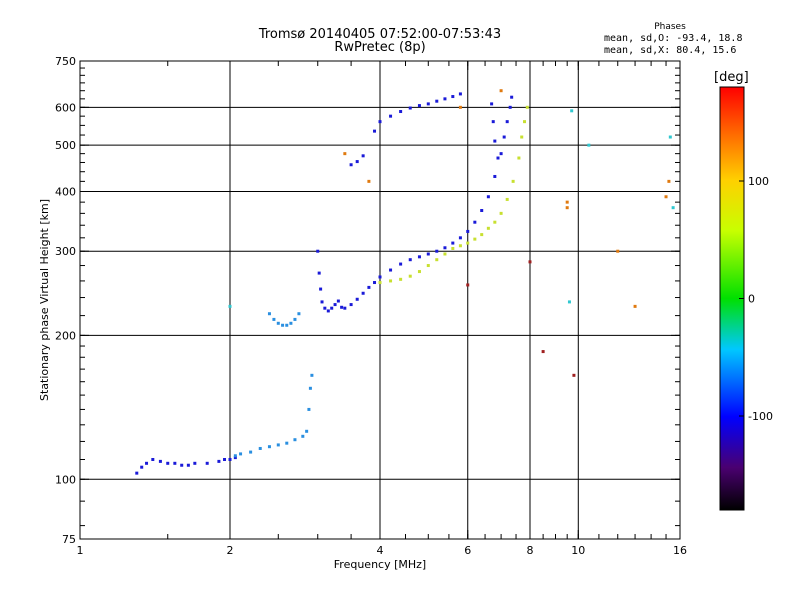 The image size is (800, 600). Describe the element at coordinates (65, 335) in the screenshot. I see `y-tick-label: 200` at that location.